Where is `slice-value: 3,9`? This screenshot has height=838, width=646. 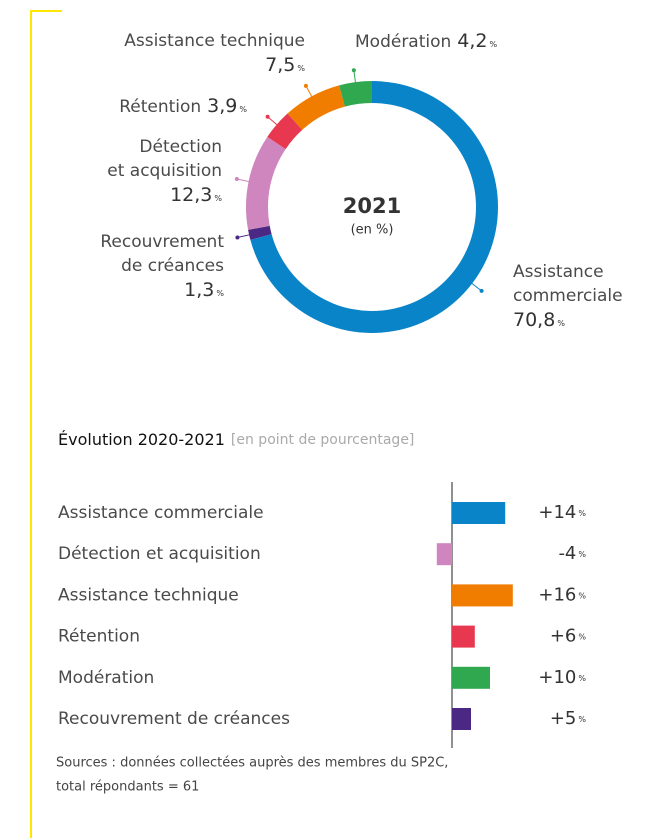 slice-value: 3,9 is located at coordinates (222, 106).